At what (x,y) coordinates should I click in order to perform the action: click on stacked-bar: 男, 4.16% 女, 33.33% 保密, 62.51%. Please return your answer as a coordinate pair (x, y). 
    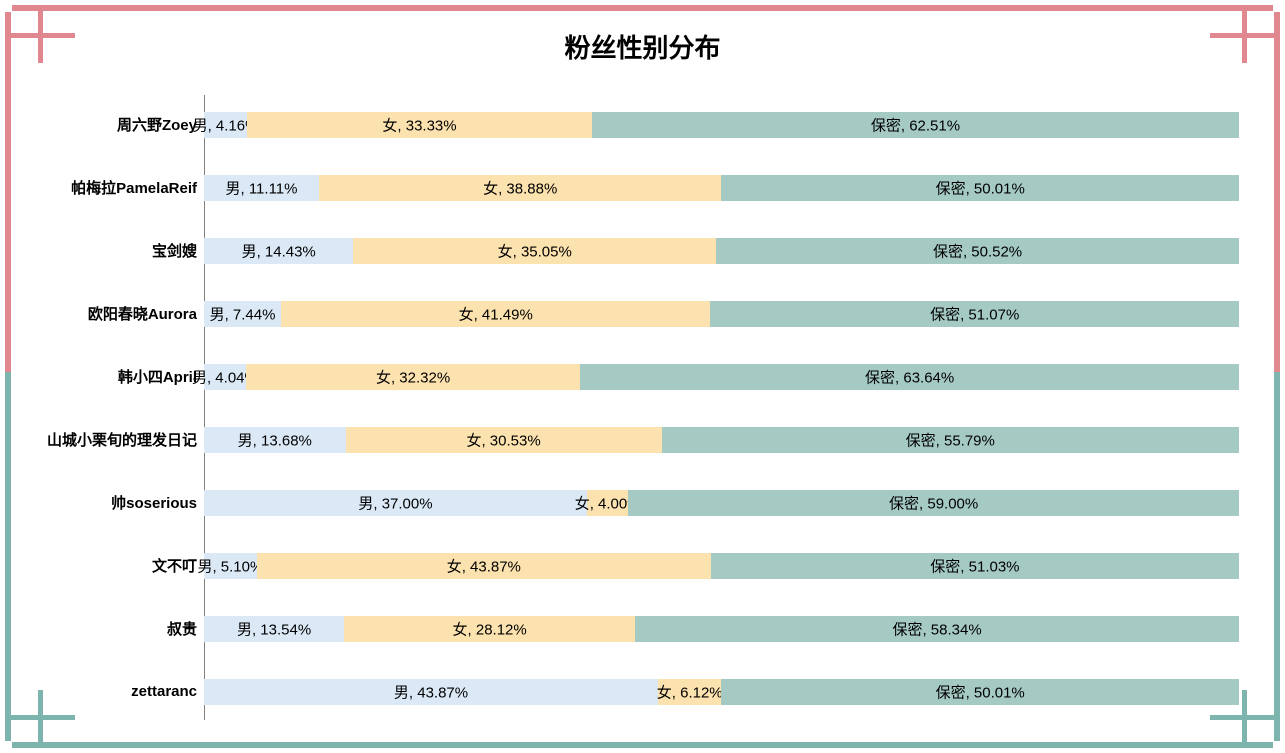
    Looking at the image, I should click on (716, 124).